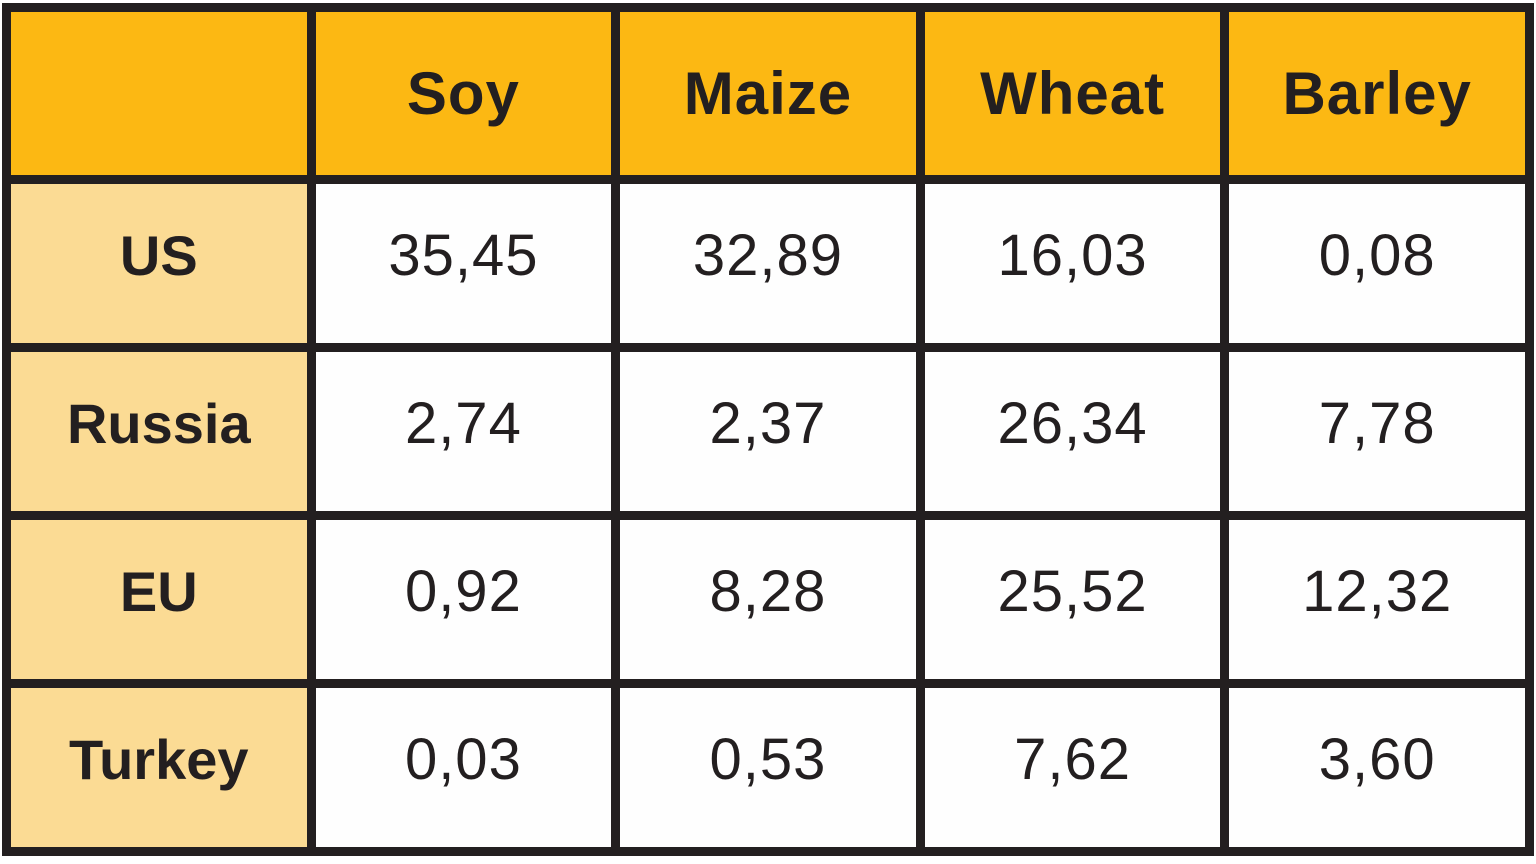 This screenshot has width=1536, height=864. I want to click on cell-eu-wheat: 25,52, so click(1072, 599).